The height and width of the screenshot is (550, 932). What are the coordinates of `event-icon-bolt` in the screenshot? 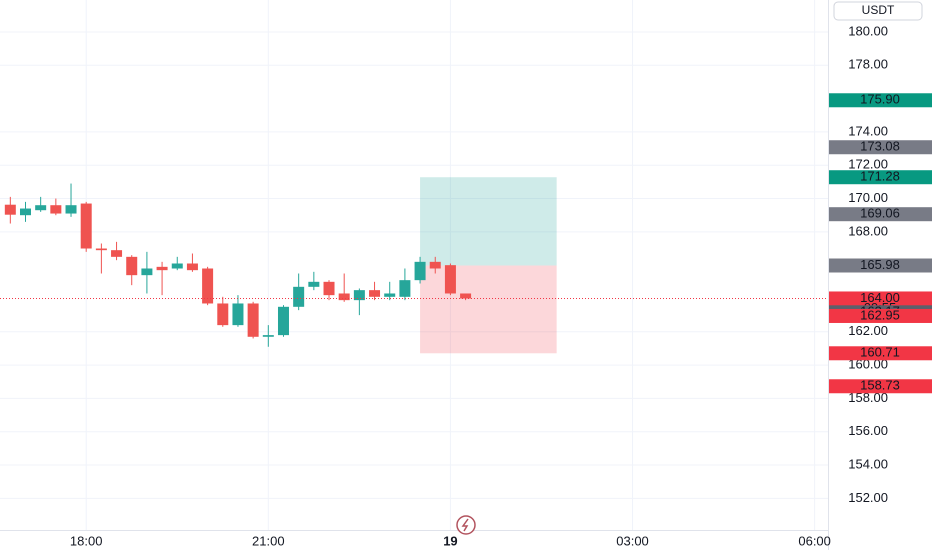 It's located at (465, 525).